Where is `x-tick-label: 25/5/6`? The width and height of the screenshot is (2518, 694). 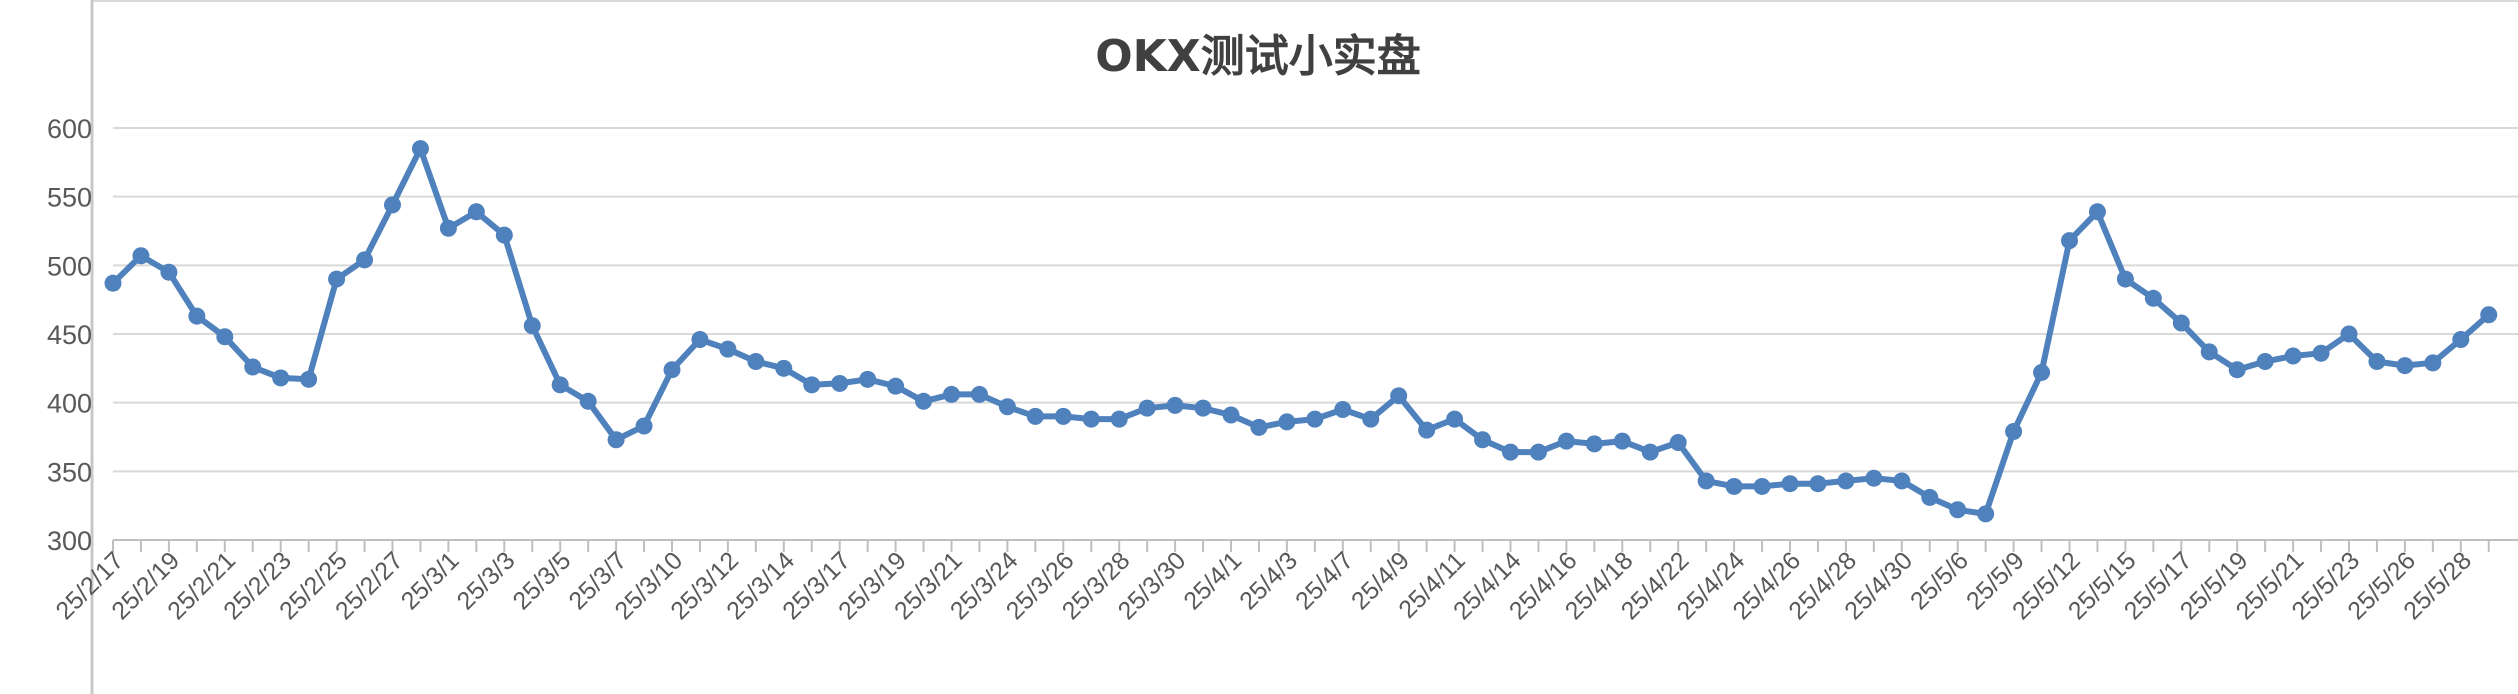 x-tick-label: 25/5/6 is located at coordinates (1939, 580).